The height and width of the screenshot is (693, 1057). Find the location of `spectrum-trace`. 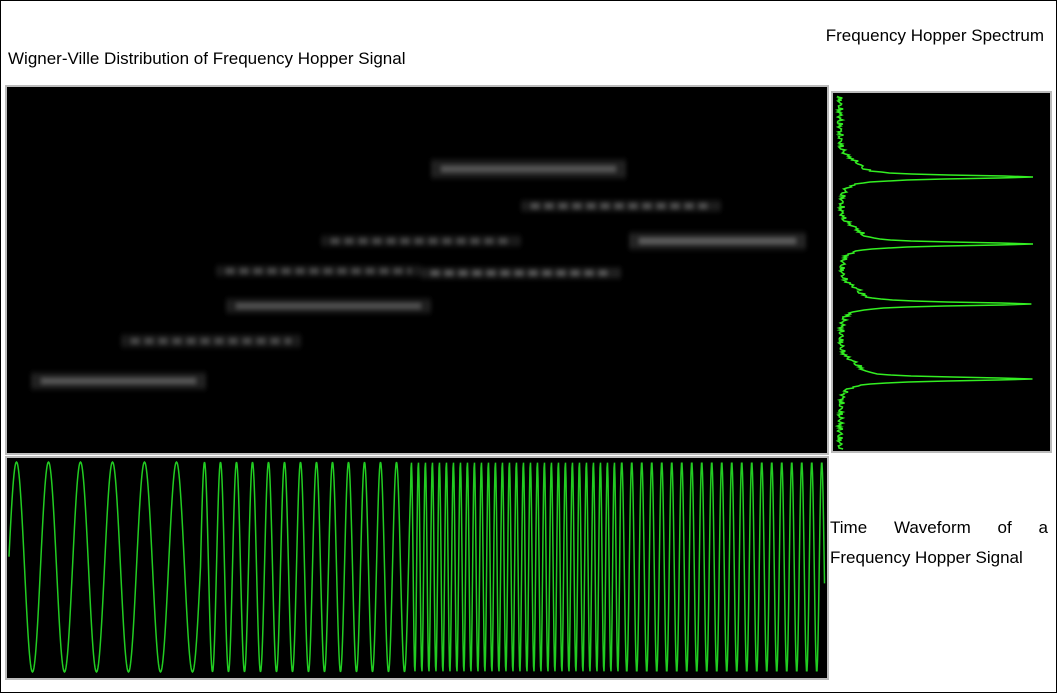

spectrum-trace is located at coordinates (934, 272).